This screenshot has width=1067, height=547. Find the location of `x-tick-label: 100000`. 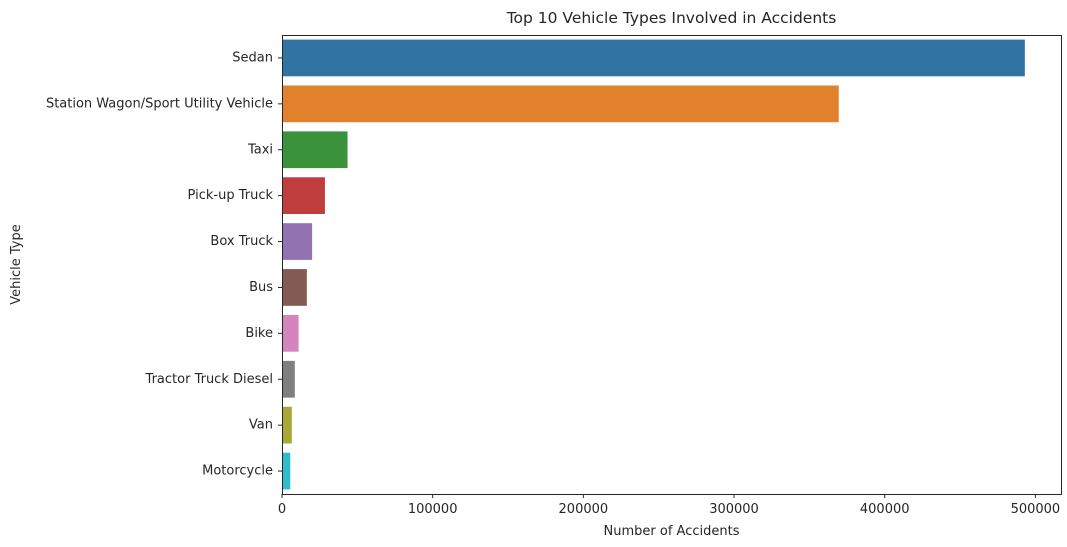

x-tick-label: 100000 is located at coordinates (433, 509).